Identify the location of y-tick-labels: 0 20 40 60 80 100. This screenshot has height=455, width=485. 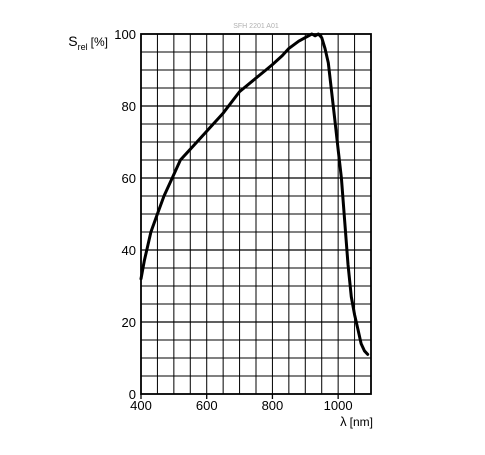
(125, 214).